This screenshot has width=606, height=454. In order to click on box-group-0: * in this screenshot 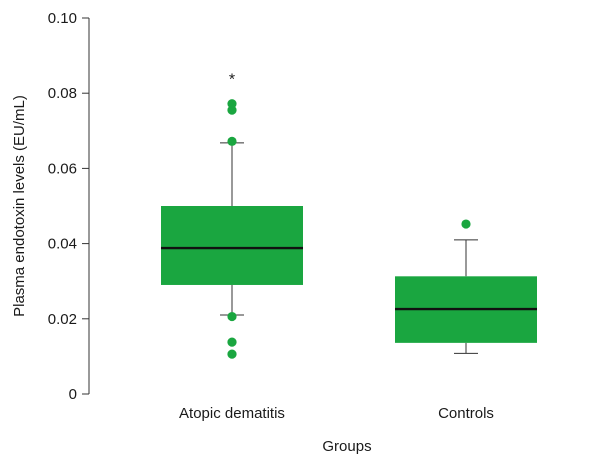, I will do `click(232, 215)`.